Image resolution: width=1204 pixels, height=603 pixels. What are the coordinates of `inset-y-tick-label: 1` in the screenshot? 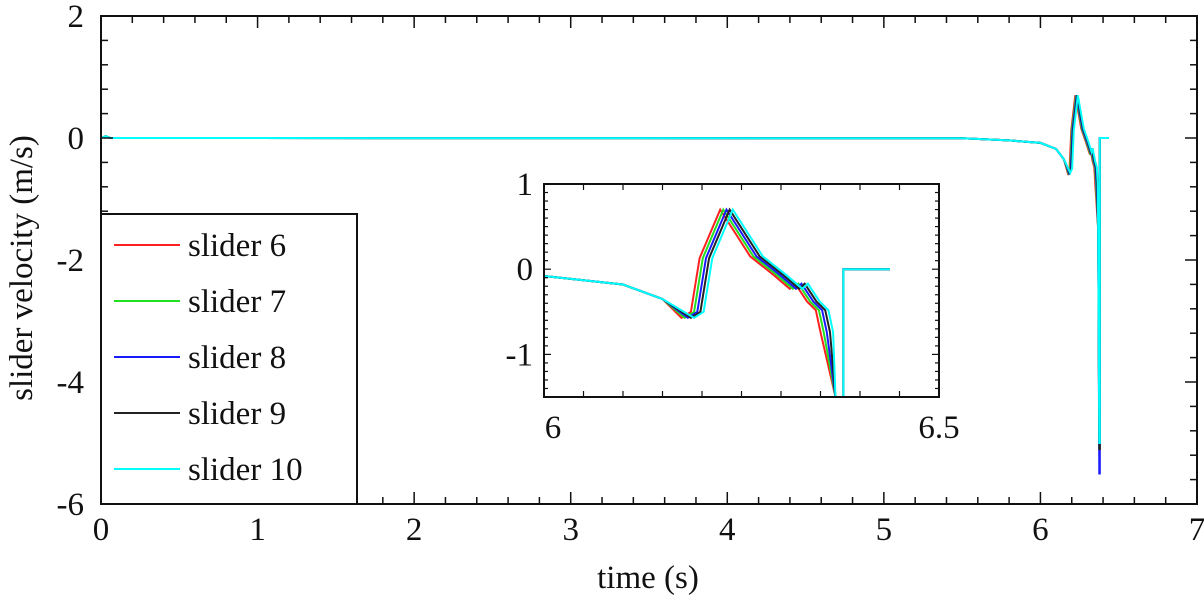 It's located at (525, 185).